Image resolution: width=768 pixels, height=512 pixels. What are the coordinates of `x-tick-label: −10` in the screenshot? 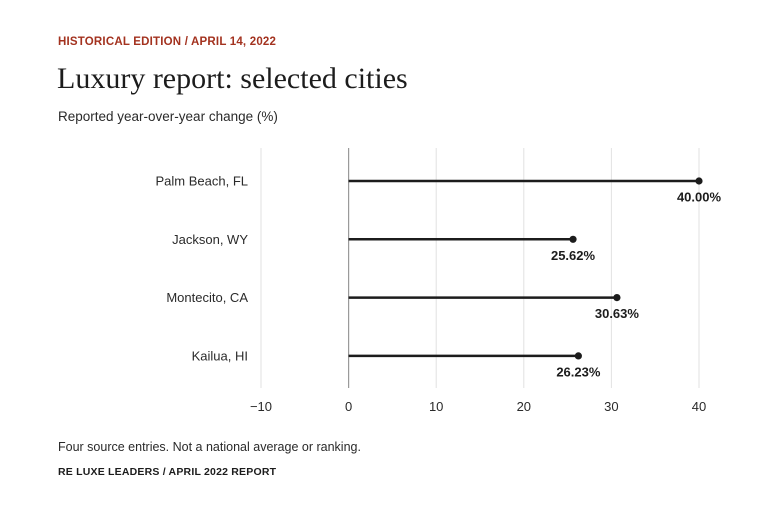 It's located at (261, 406).